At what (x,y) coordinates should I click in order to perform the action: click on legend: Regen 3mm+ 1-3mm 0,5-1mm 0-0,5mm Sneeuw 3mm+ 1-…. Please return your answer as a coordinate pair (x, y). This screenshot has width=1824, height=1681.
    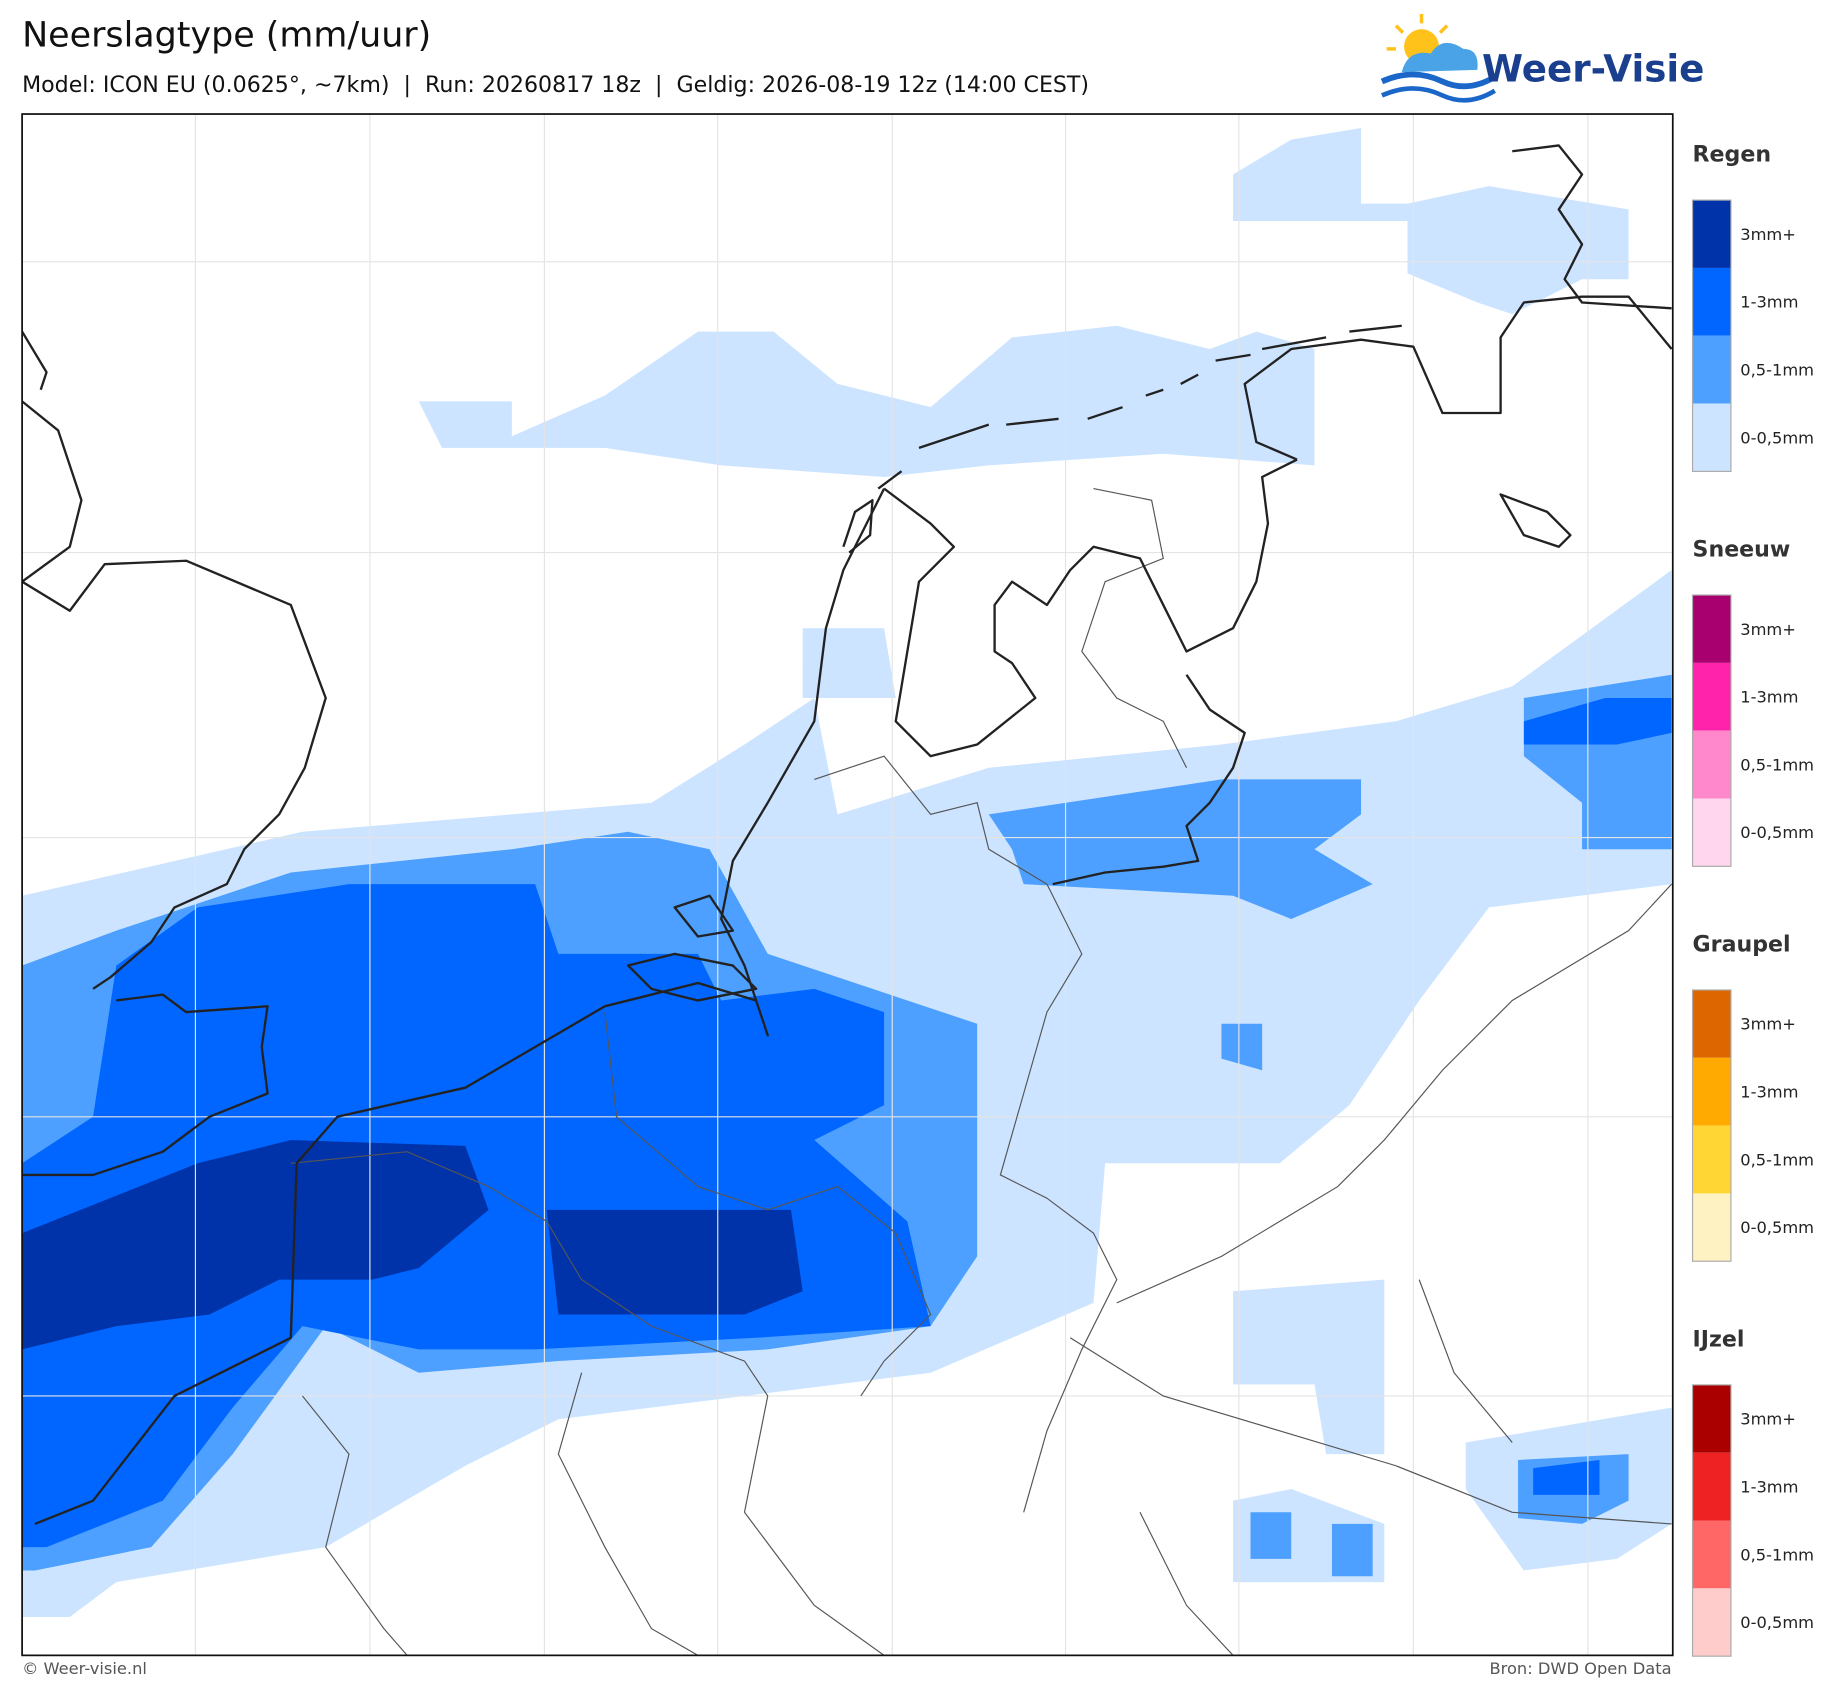
    Looking at the image, I should click on (1752, 899).